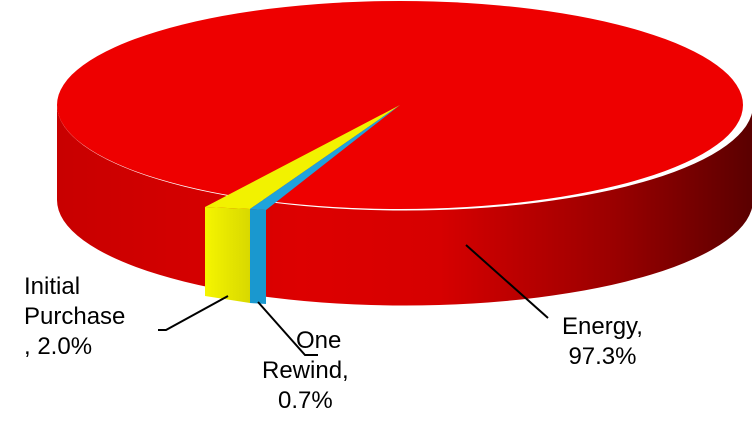 The height and width of the screenshot is (432, 752). I want to click on label-energy-line1: Energy,, so click(602, 326).